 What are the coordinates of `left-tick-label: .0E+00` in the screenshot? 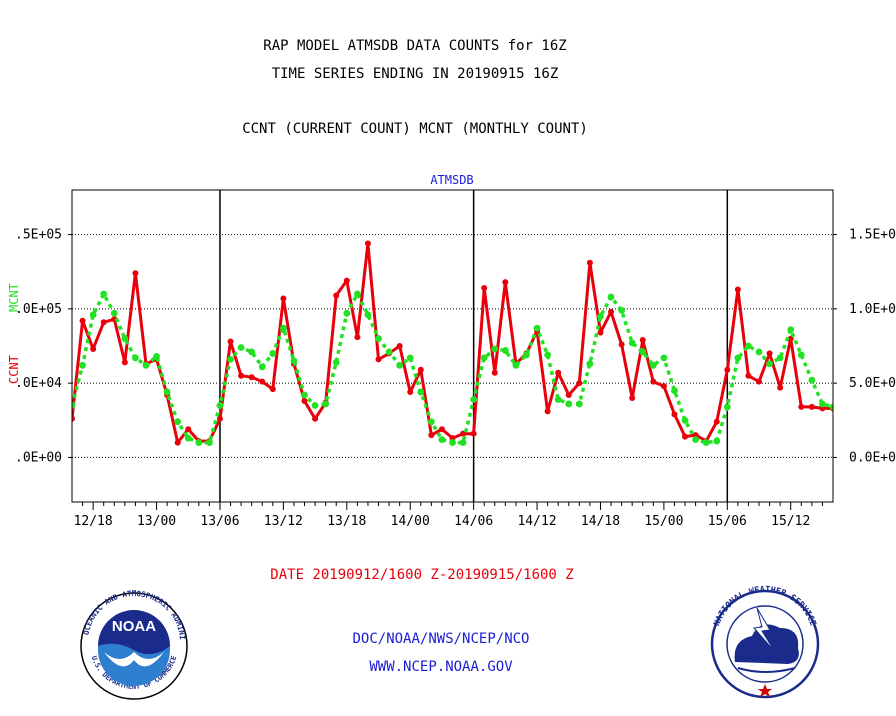 It's located at (38, 457).